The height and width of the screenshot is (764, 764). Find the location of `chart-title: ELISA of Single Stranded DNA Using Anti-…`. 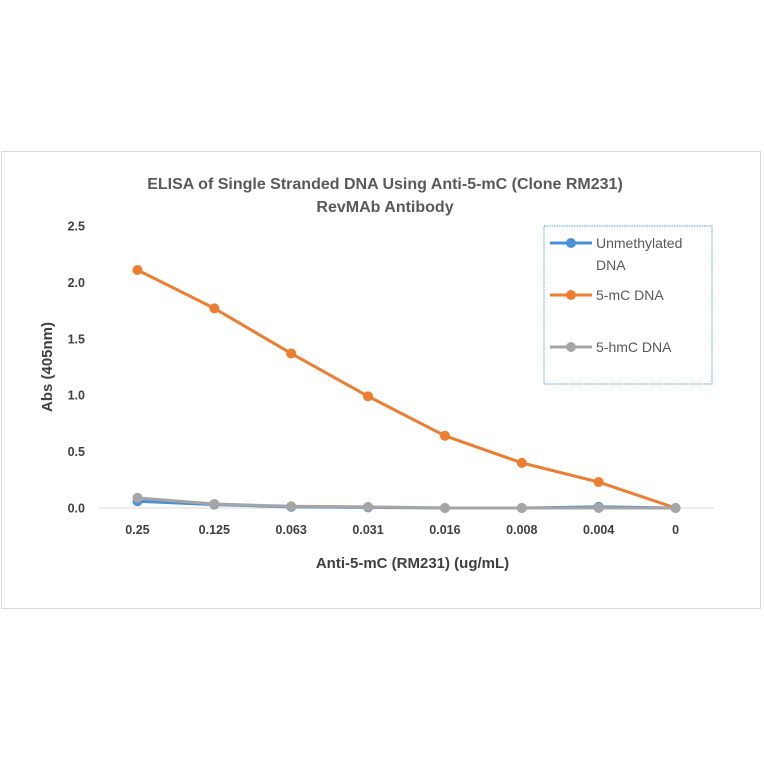

chart-title: ELISA of Single Stranded DNA Using Anti-… is located at coordinates (385, 196).